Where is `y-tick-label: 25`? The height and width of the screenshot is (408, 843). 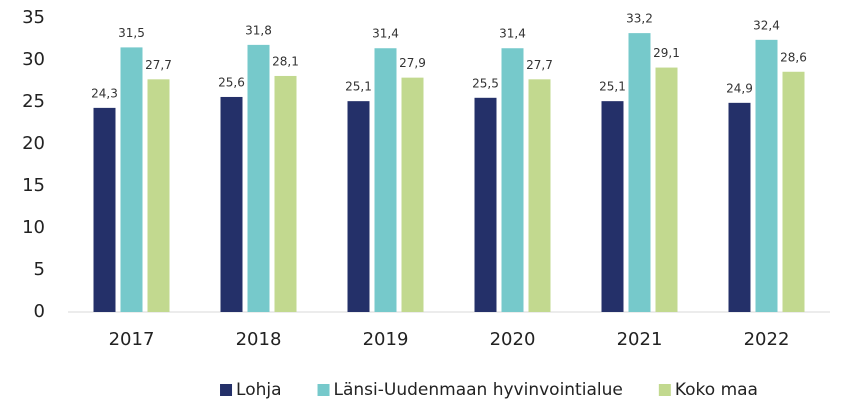 y-tick-label: 25 is located at coordinates (33, 101).